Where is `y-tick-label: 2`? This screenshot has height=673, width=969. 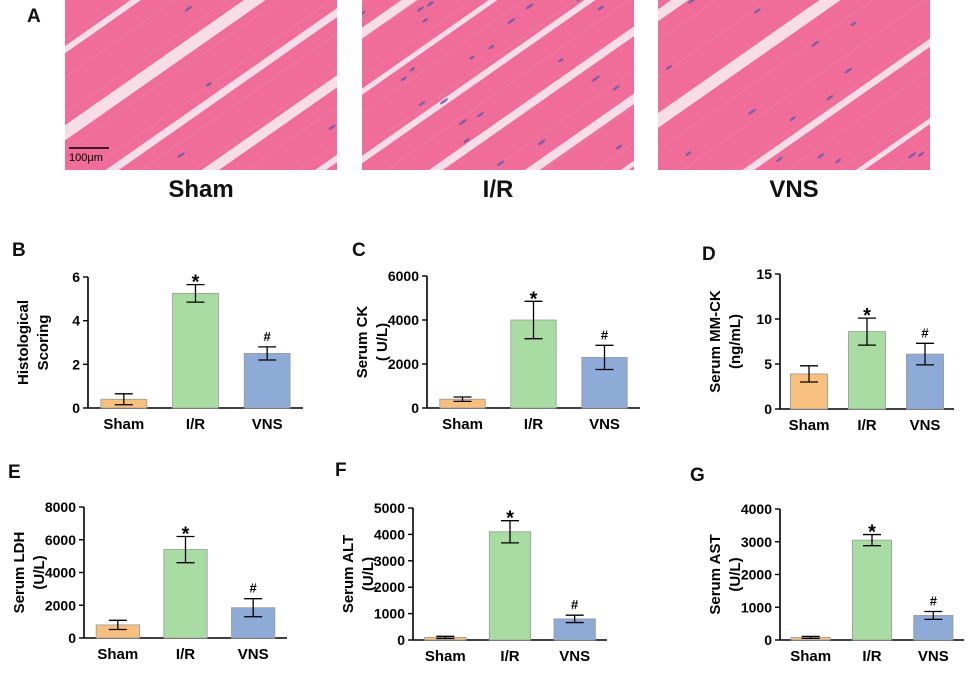
y-tick-label: 2 is located at coordinates (76, 364).